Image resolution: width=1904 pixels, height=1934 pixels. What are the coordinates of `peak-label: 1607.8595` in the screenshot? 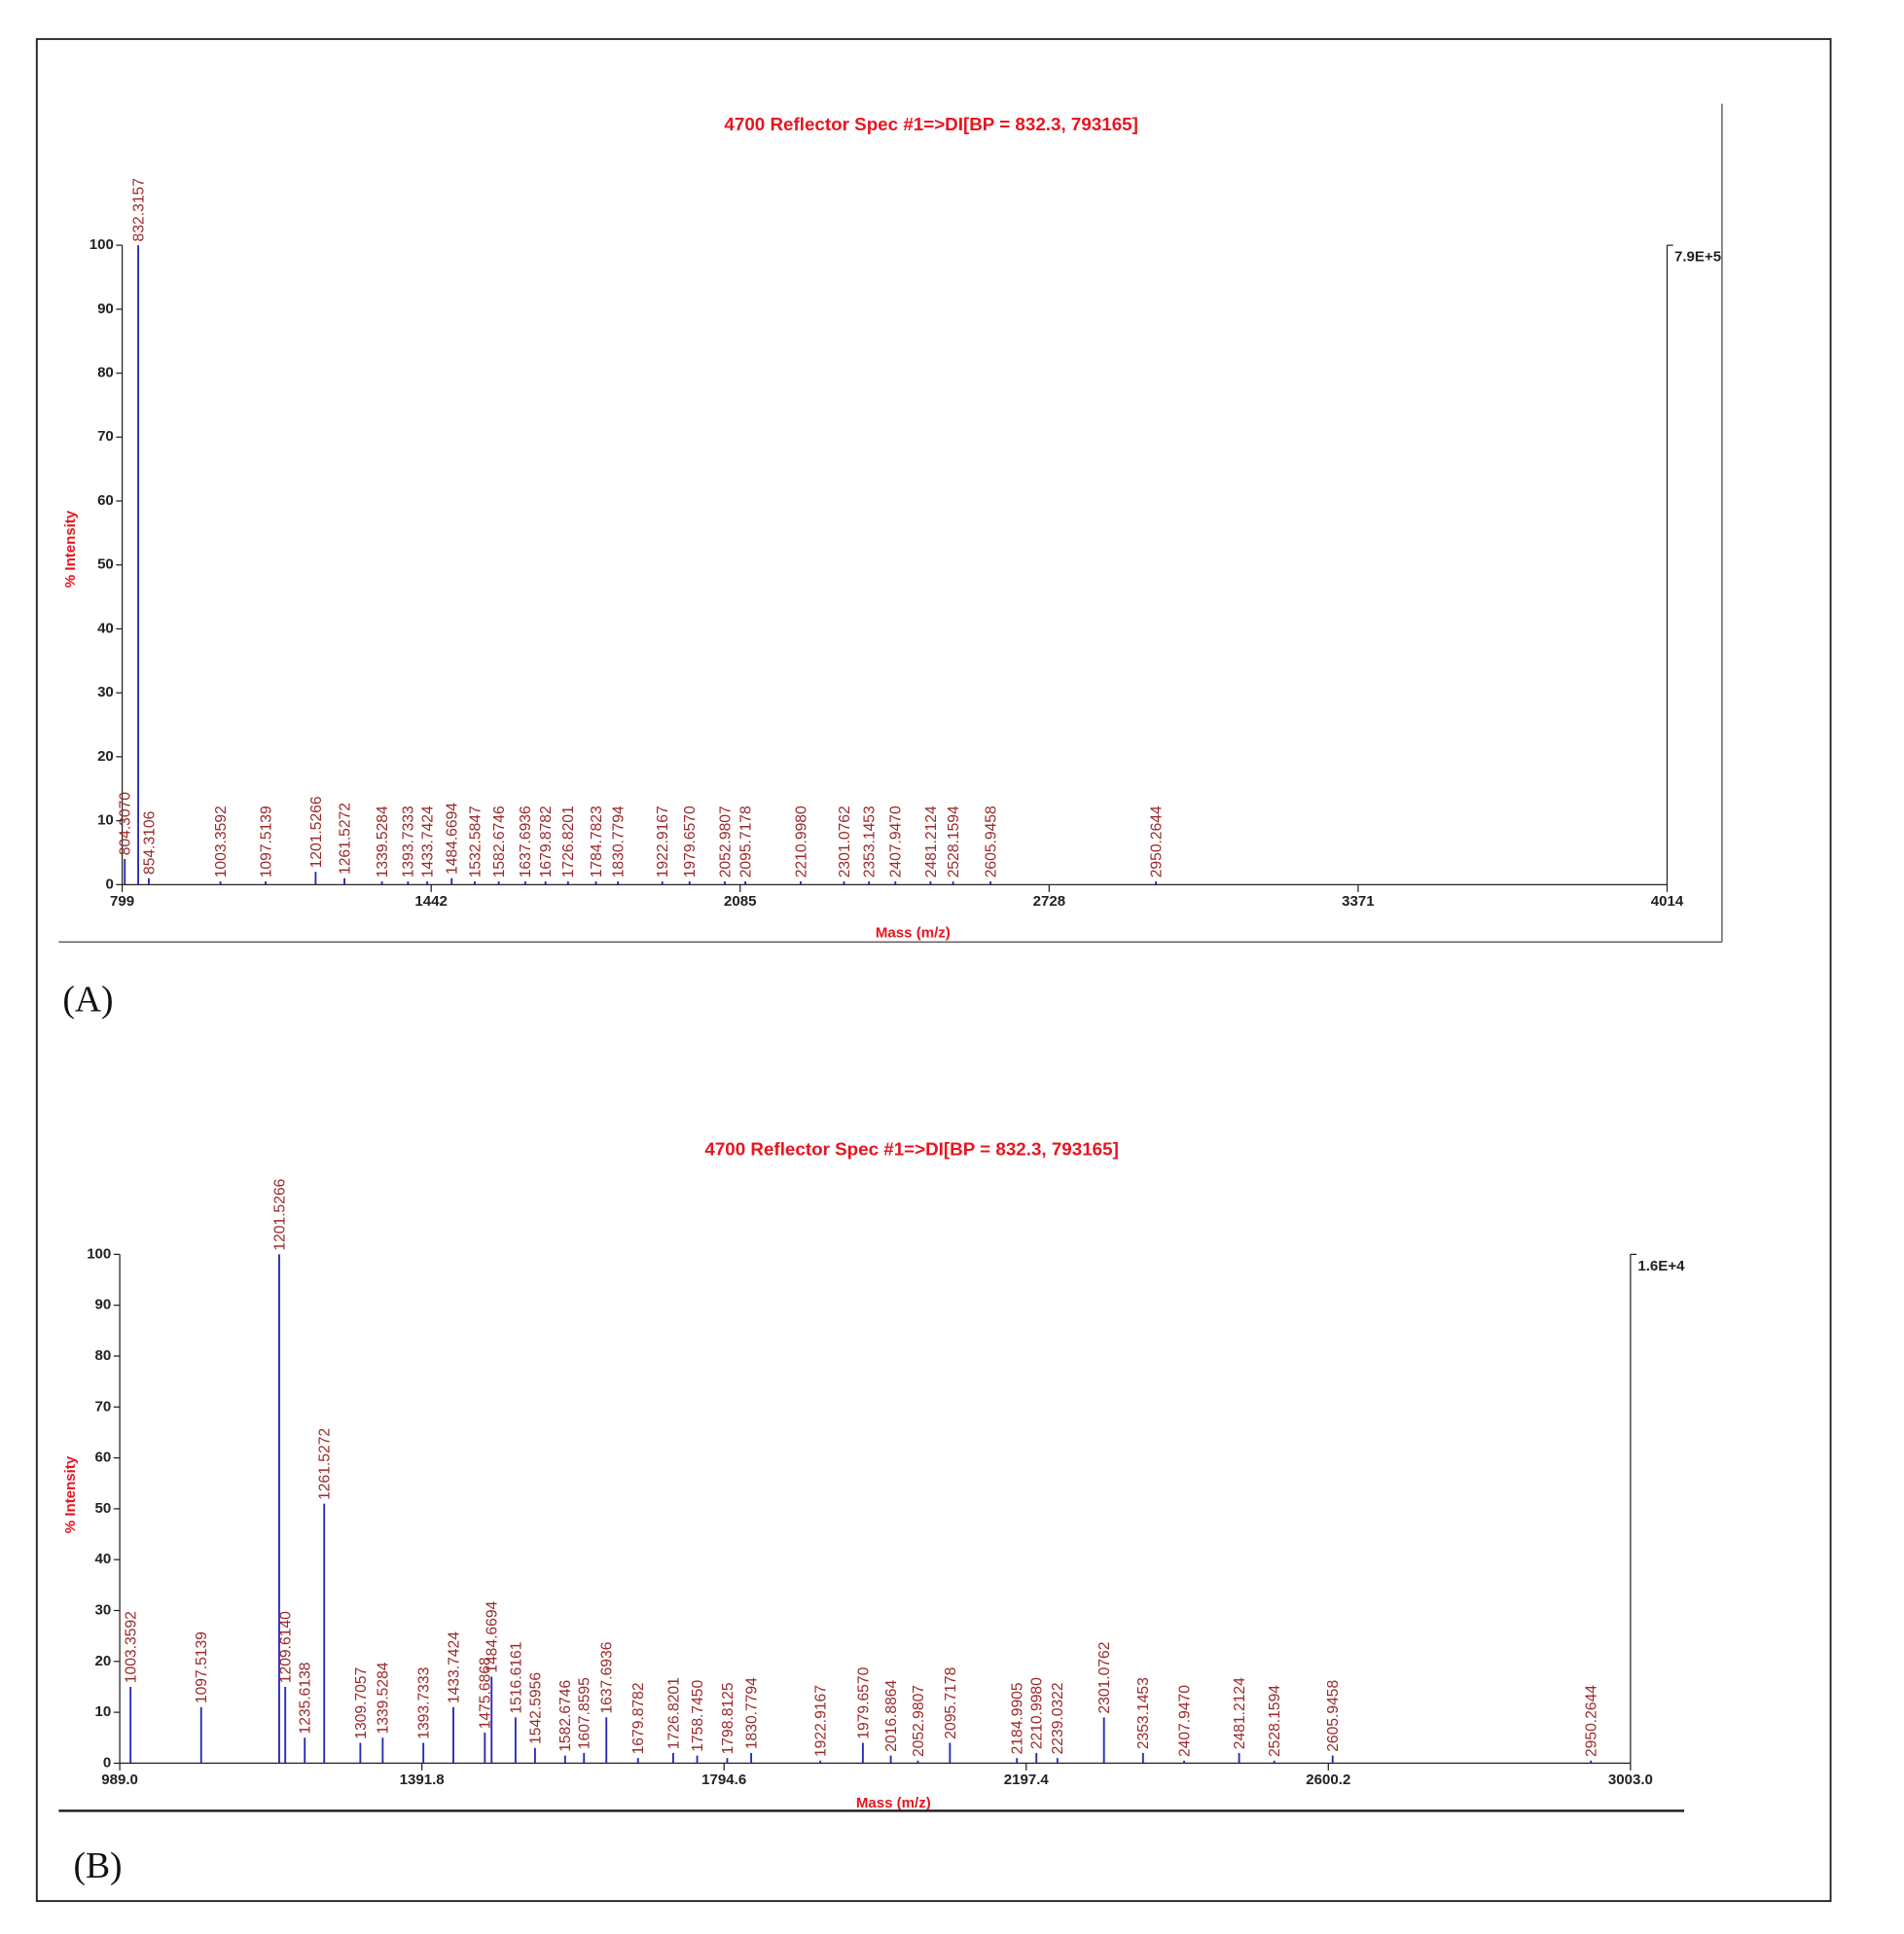 It's located at (585, 1713).